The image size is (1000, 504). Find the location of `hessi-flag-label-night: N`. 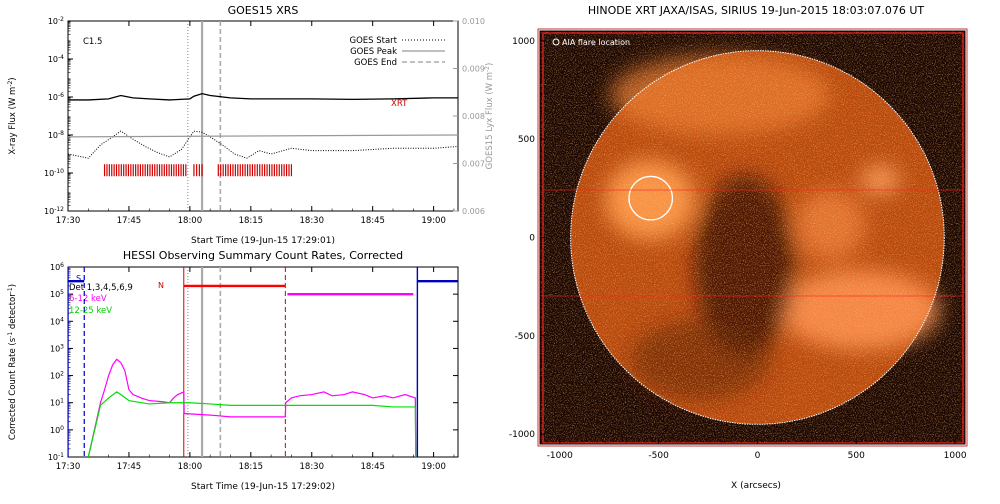

hessi-flag-label-night: N is located at coordinates (161, 285).